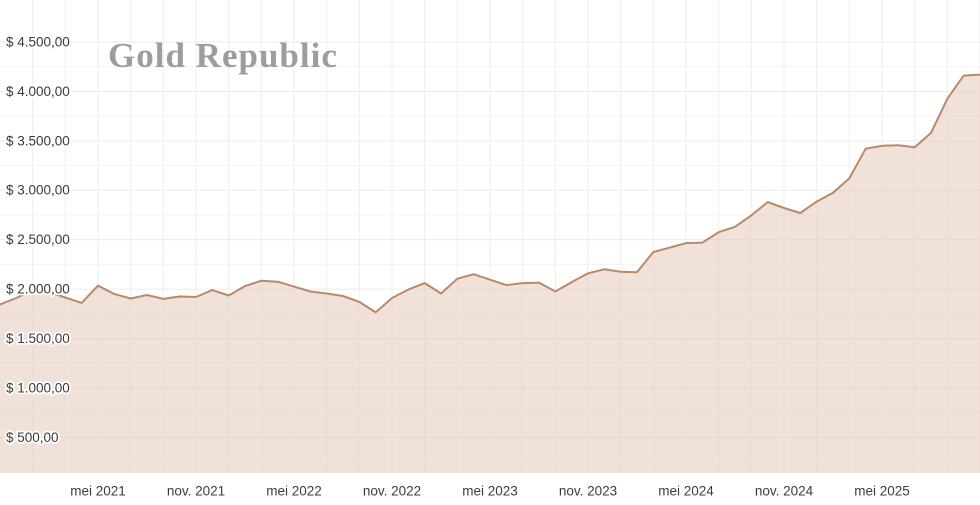 This screenshot has height=505, width=980. What do you see at coordinates (38, 338) in the screenshot?
I see `y-axis-tick-label: $ 1.500,00` at bounding box center [38, 338].